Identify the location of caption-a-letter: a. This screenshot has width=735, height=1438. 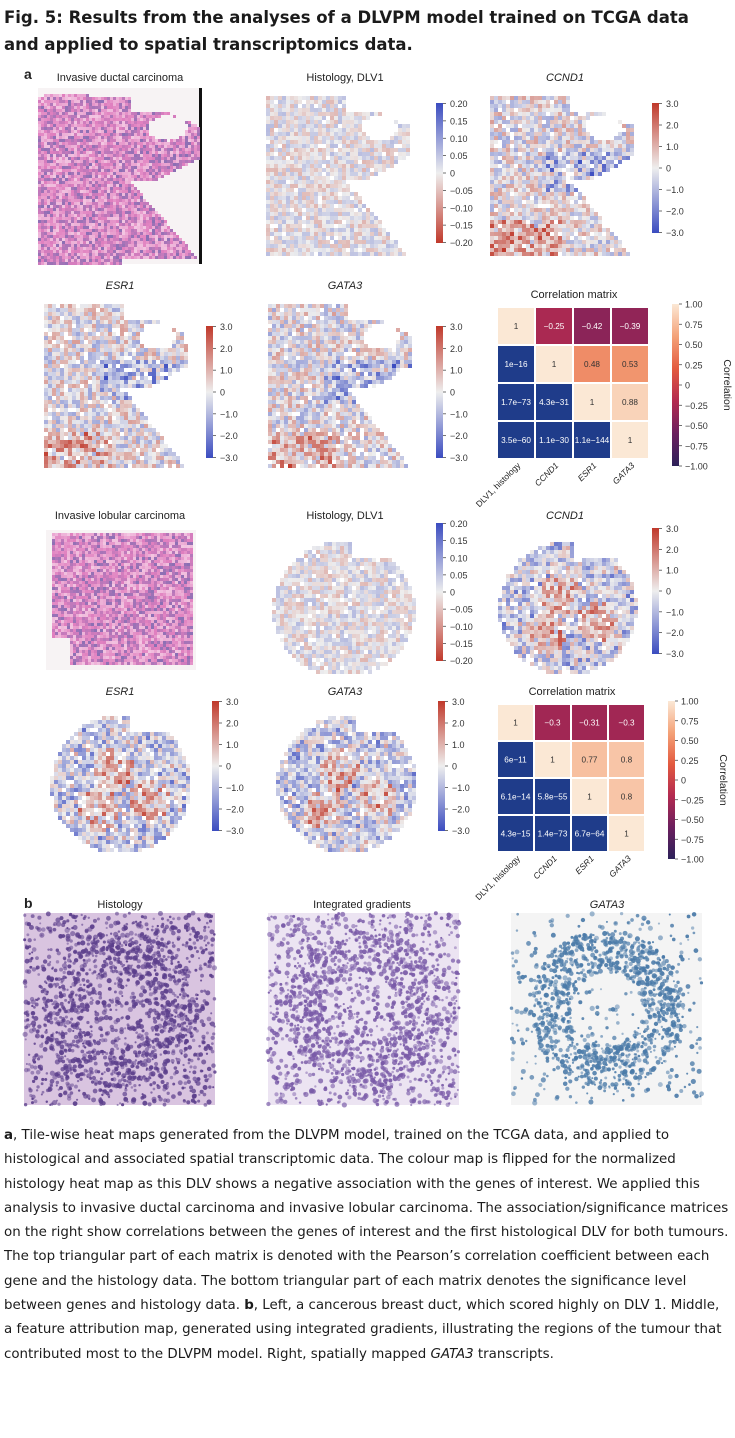
(9, 1135).